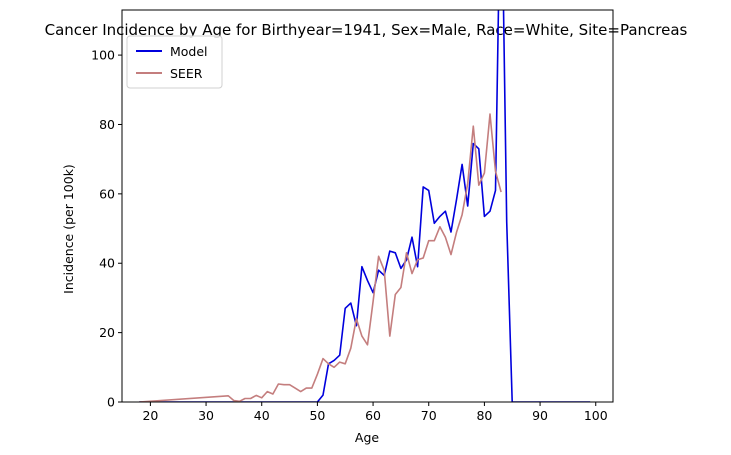  I want to click on y-tick-label: 0, so click(111, 402).